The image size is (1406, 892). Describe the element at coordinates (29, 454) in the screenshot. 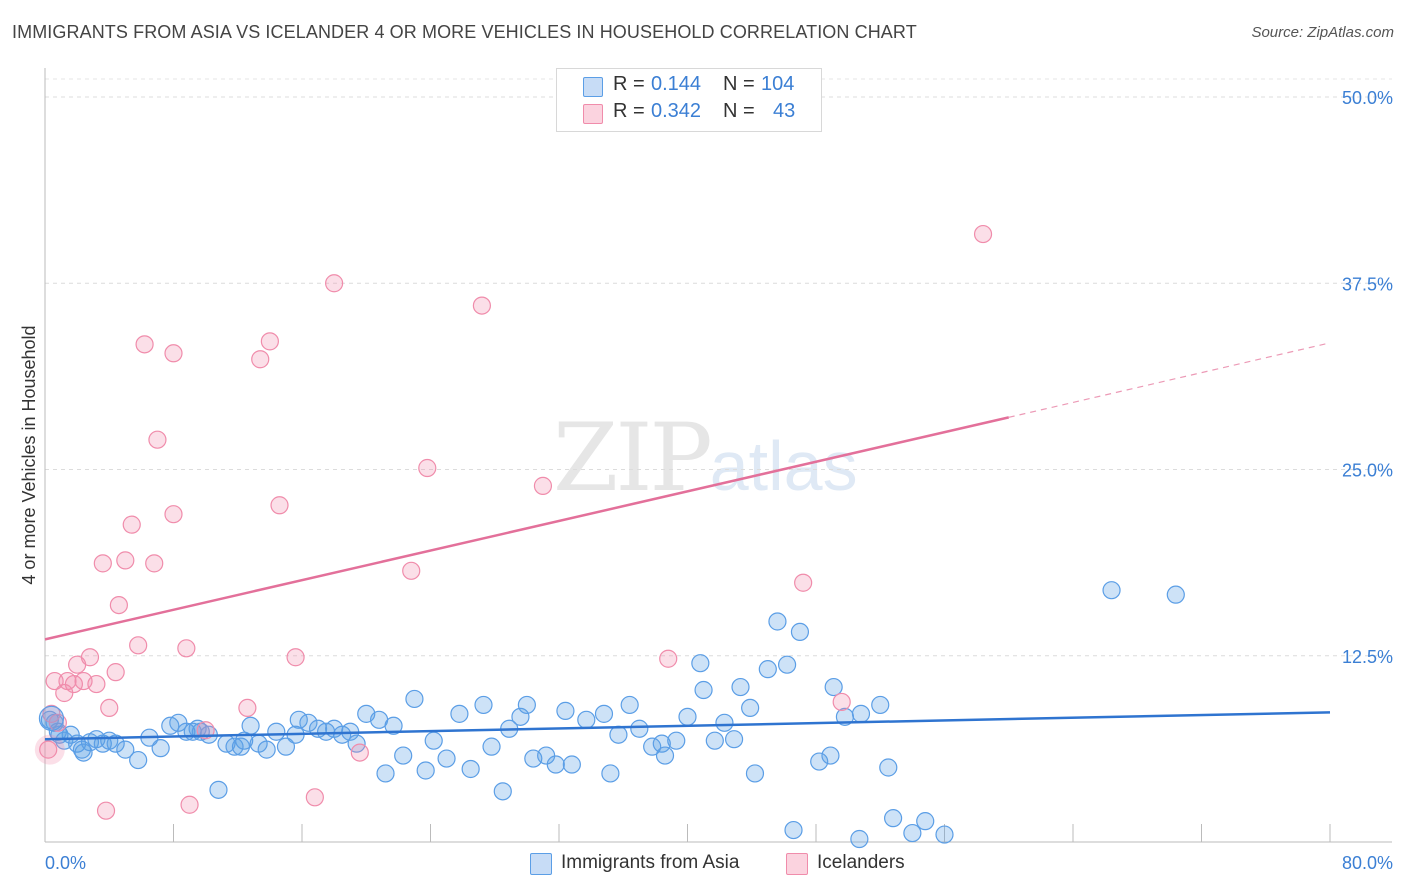

I see `y-axis-title: 4 or more Vehicles in Household` at that location.